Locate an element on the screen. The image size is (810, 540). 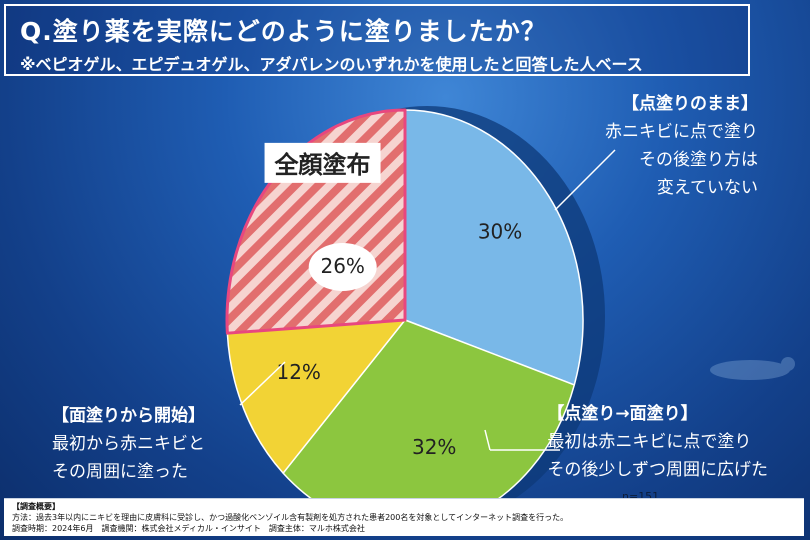
callout-men: 【面塗りから開始】 最初から赤ニキビと その周囲に塗った is located at coordinates (128, 444).